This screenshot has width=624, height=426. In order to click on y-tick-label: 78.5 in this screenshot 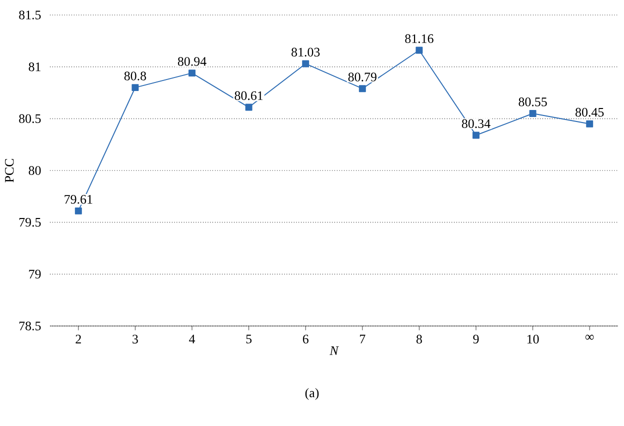, I will do `click(30, 326)`.